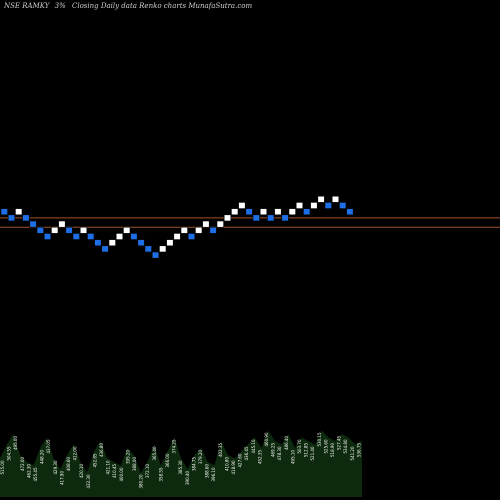  Describe the element at coordinates (27, 6) in the screenshot. I see `chart-symbol: NSE RAMKY` at that location.